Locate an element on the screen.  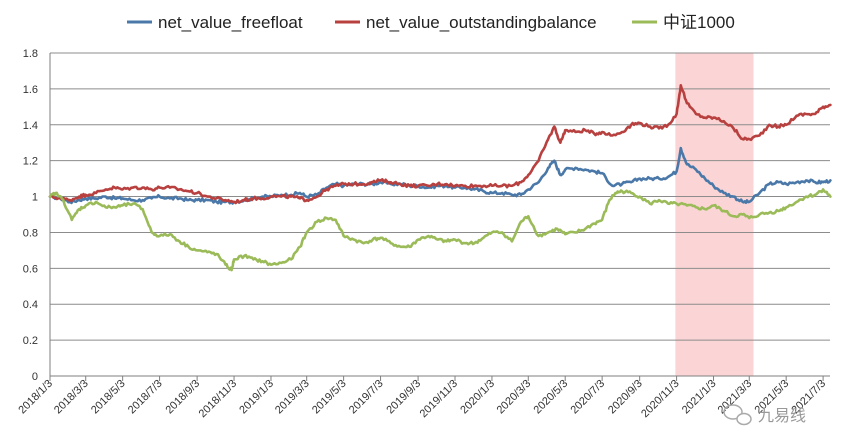
y-tick-label: 1.8 is located at coordinates (30, 54).